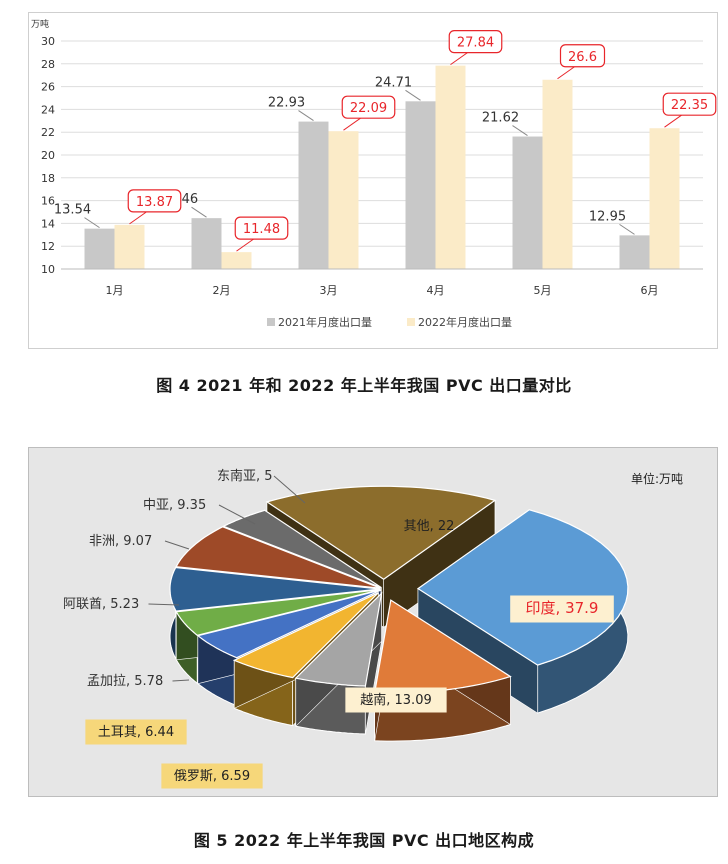 This screenshot has height=864, width=728. What do you see at coordinates (436, 290) in the screenshot?
I see `x-tick-label: 4月` at bounding box center [436, 290].